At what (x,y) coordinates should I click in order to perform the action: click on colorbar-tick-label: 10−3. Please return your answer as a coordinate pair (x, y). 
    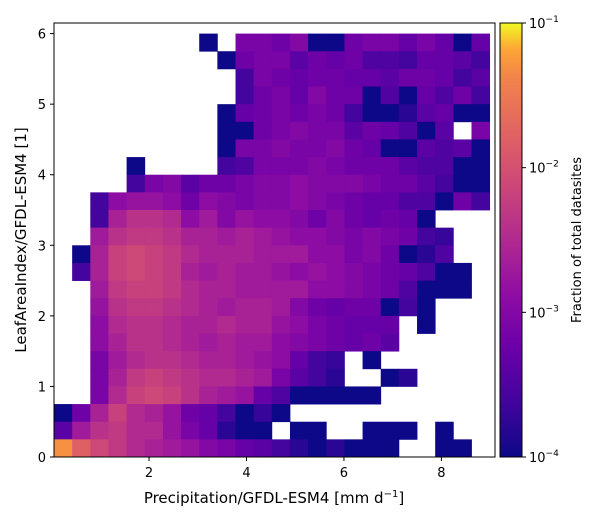
    Looking at the image, I should click on (544, 312).